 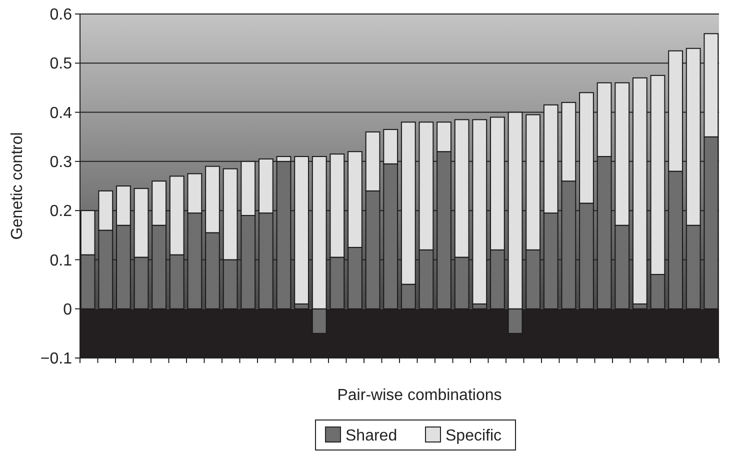 What do you see at coordinates (61, 211) in the screenshot?
I see `y-tick-label: 0.2` at bounding box center [61, 211].